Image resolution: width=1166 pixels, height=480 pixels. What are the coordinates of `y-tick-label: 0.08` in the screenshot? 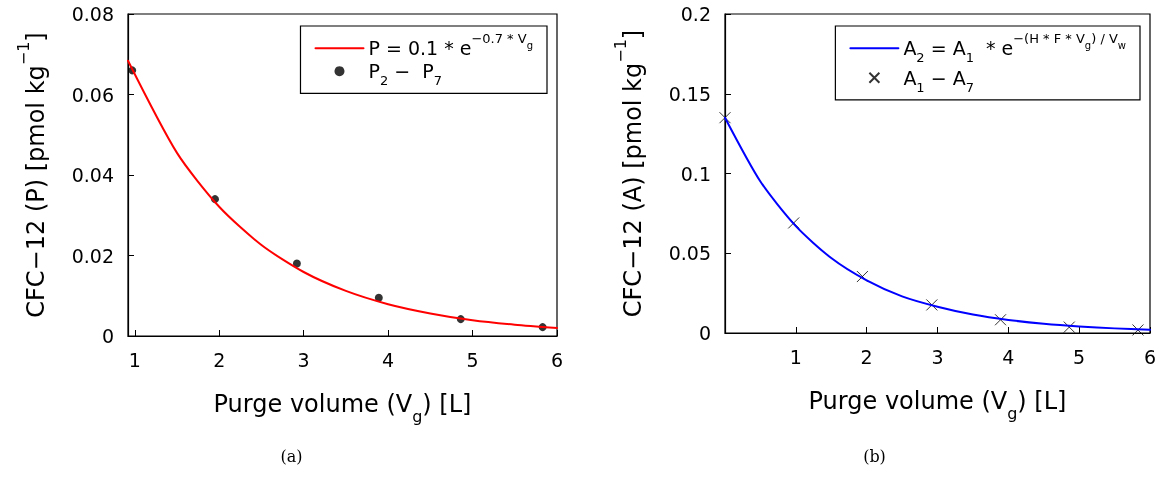 It's located at (92, 14).